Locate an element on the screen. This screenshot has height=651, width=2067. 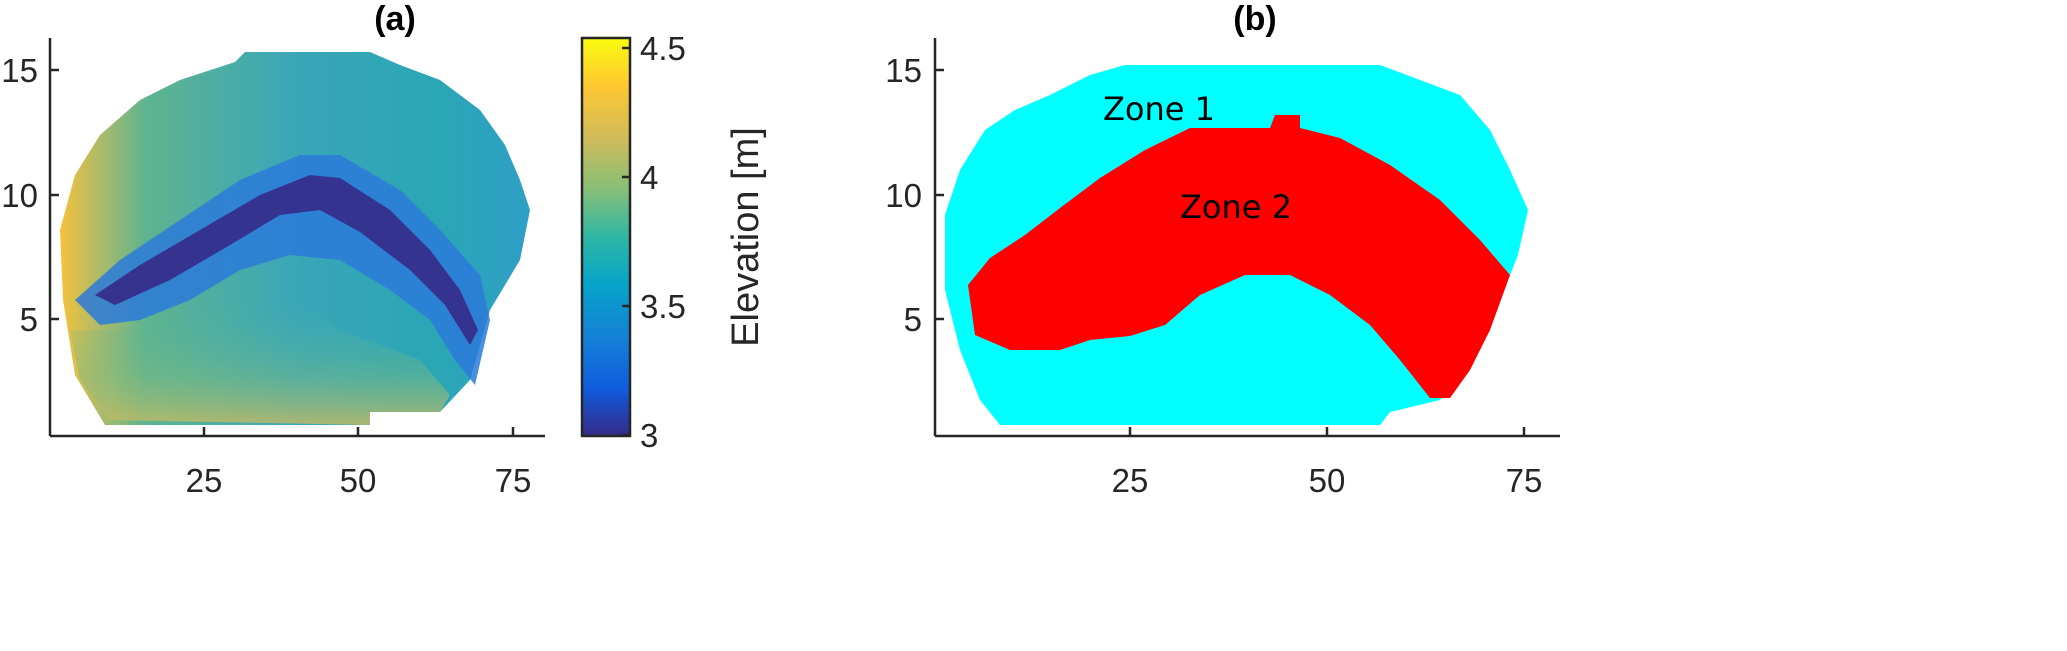
panel-b-xtick-25: 25 is located at coordinates (1130, 480).